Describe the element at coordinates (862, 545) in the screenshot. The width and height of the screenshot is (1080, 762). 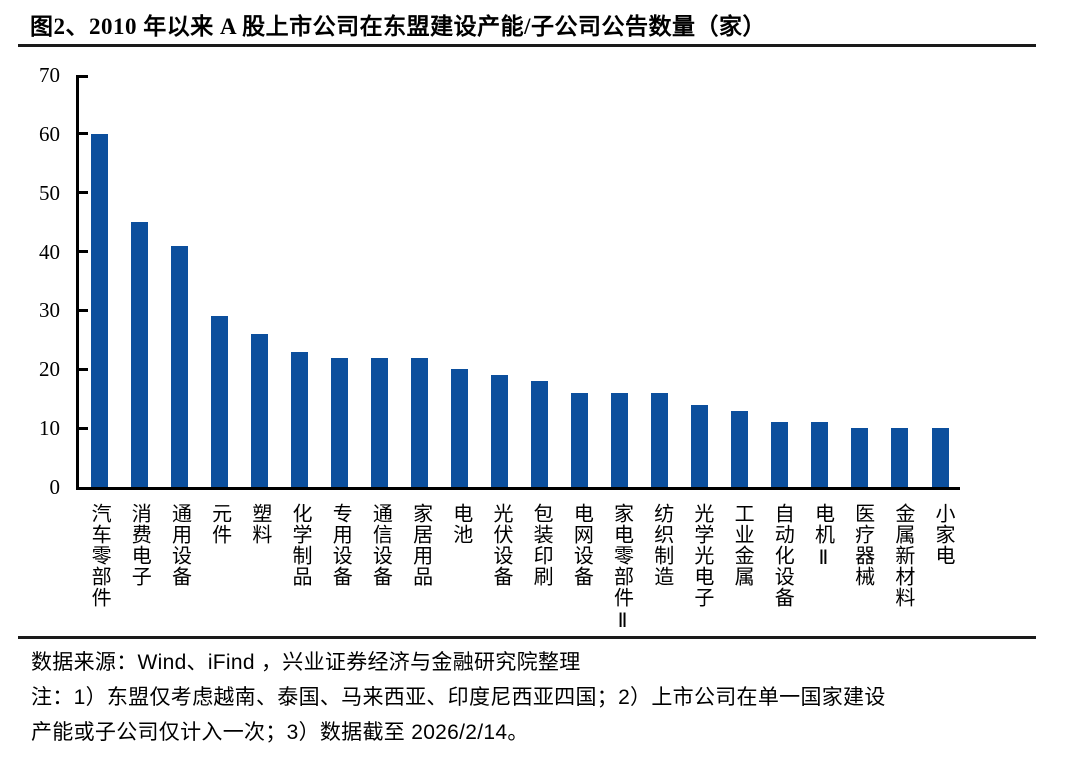
I see `x-axis-label-text: 医疗器械` at that location.